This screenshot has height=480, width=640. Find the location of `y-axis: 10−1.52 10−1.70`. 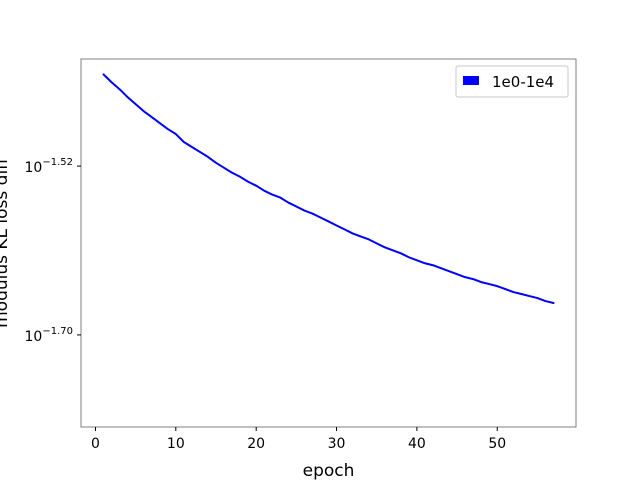

y-axis: 10−1.52 10−1.70 is located at coordinates (53, 251).